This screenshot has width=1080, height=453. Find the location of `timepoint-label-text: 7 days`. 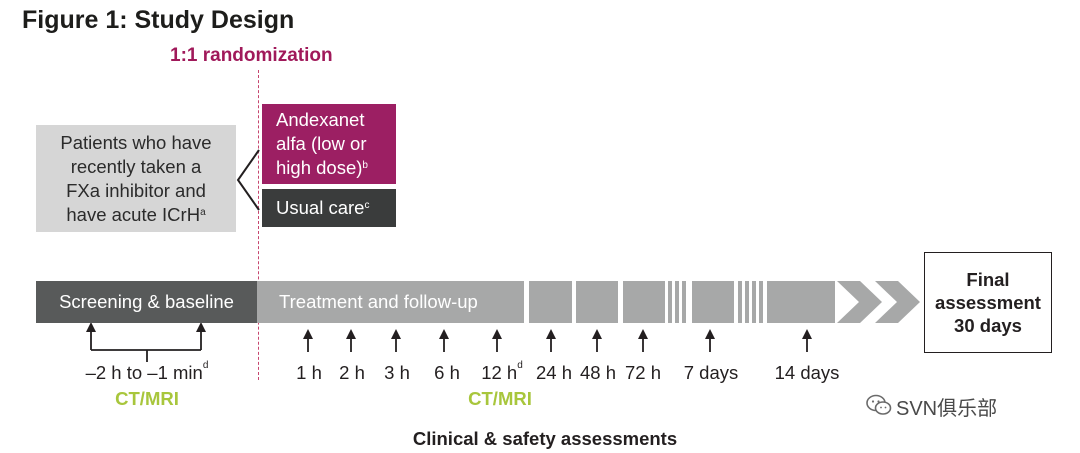

timepoint-label-text: 7 days is located at coordinates (711, 372).